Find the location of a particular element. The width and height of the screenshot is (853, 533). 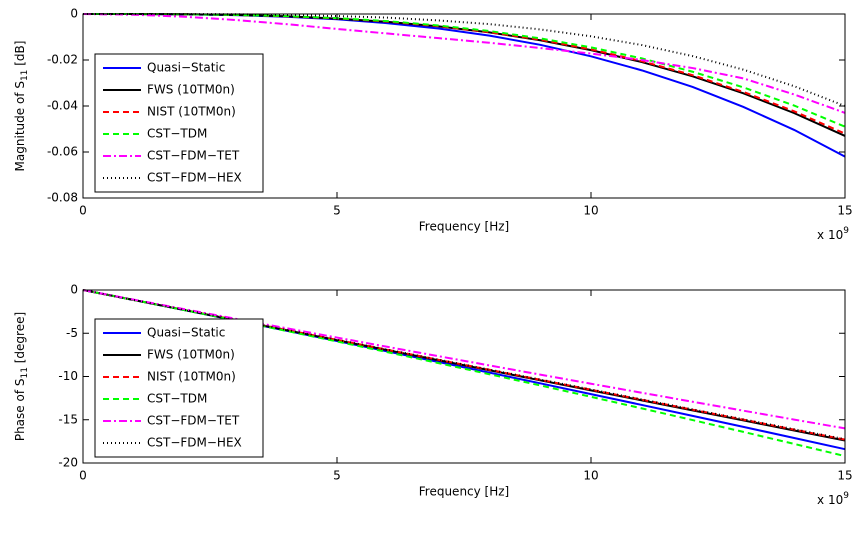

y-tick-label: -5 is located at coordinates (72, 333).